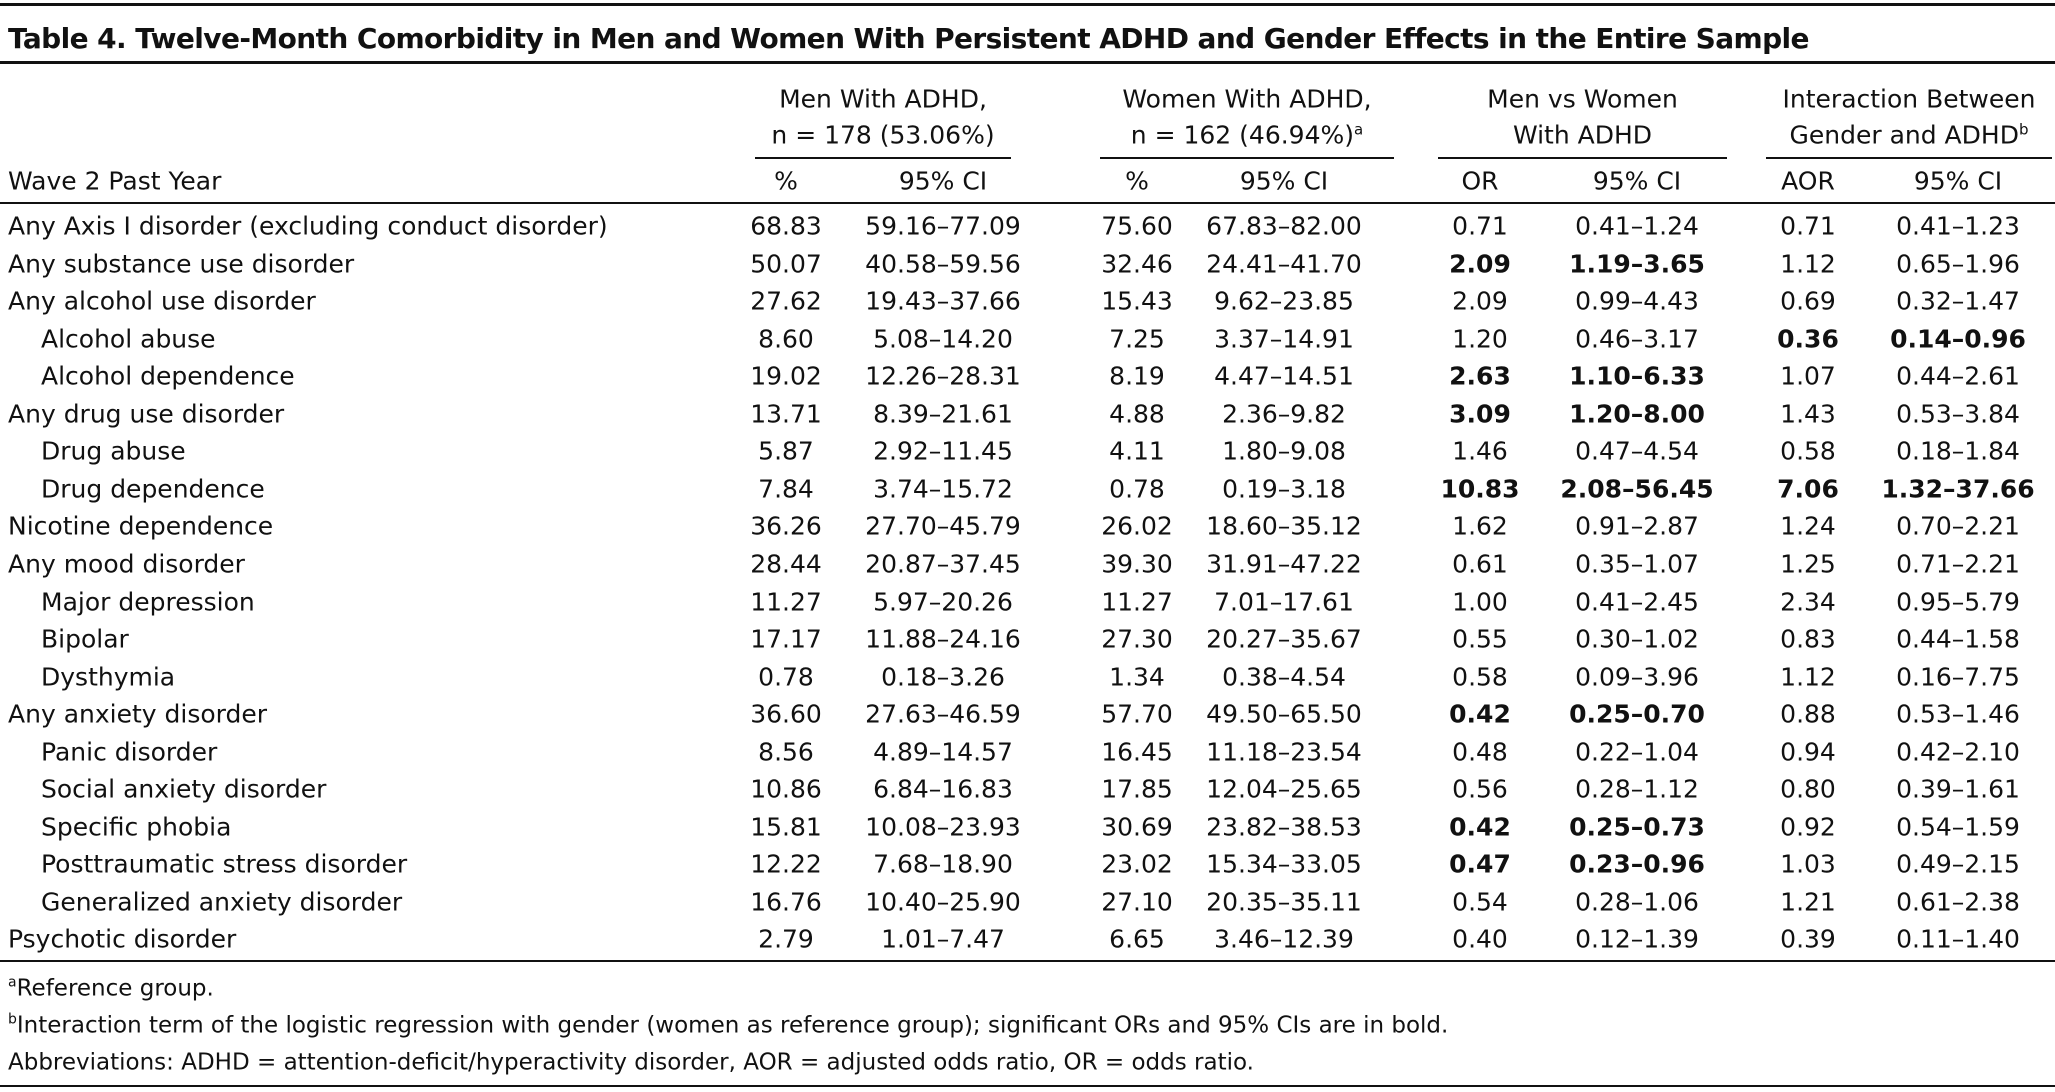  What do you see at coordinates (1808, 639) in the screenshot?
I see `cell: 0.83` at bounding box center [1808, 639].